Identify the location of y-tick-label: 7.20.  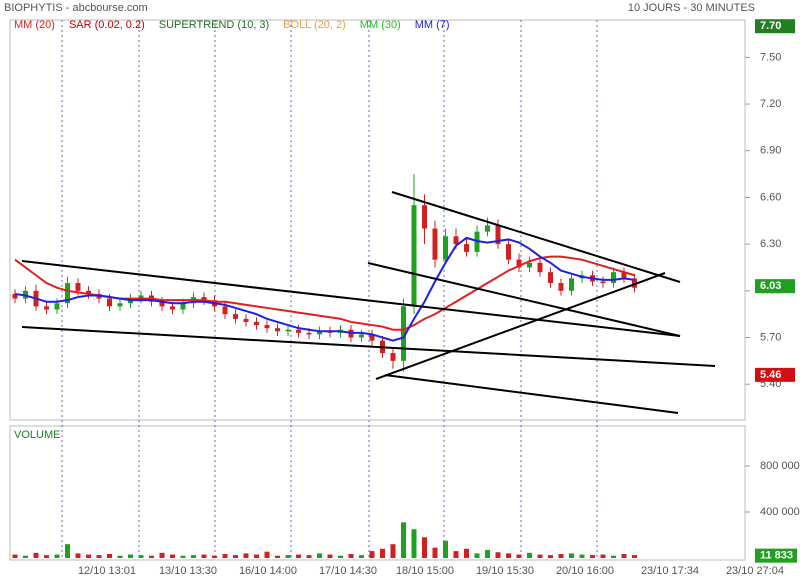
(770, 104).